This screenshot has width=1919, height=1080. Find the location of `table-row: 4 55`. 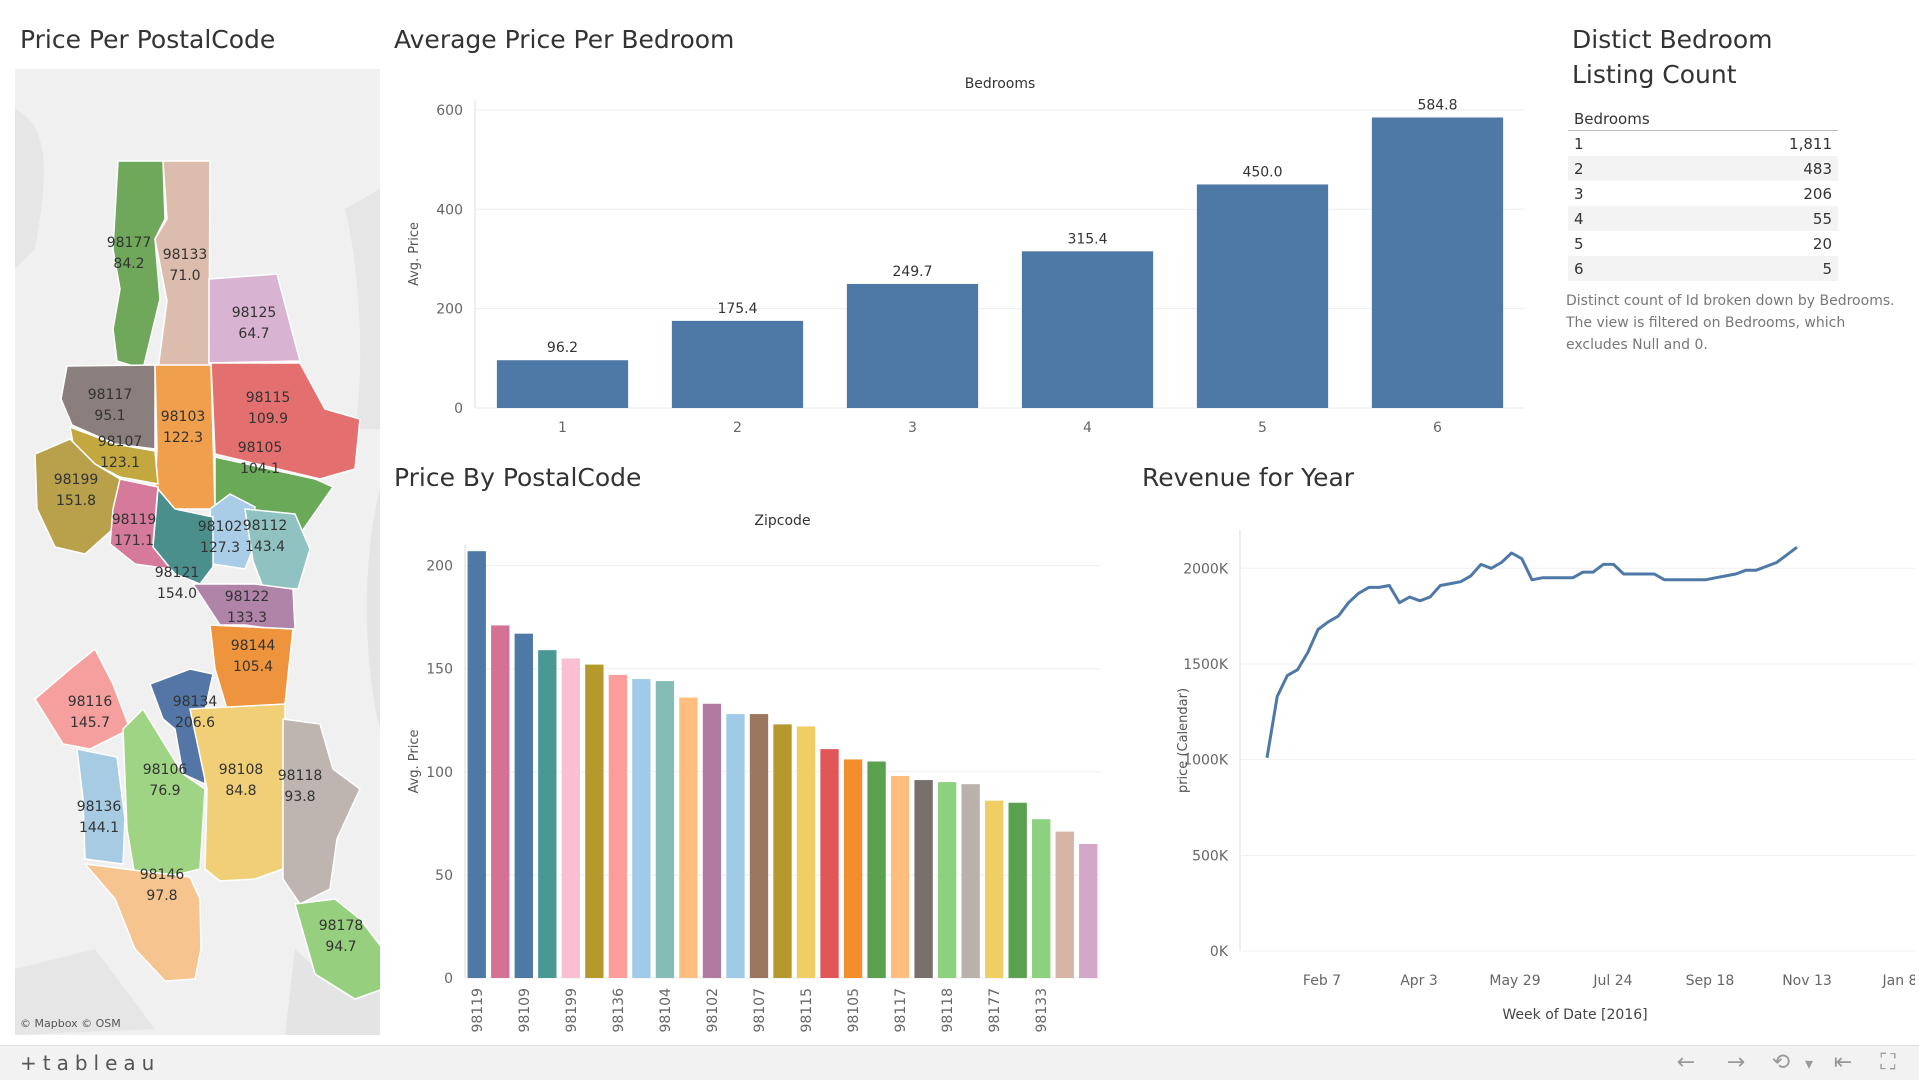

table-row: 4 55 is located at coordinates (1703, 218).